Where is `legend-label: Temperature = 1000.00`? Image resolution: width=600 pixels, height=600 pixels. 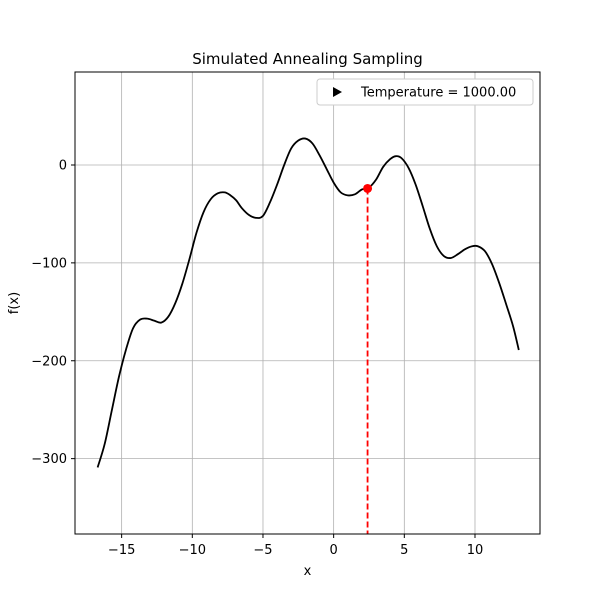 legend-label: Temperature = 1000.00 is located at coordinates (438, 93).